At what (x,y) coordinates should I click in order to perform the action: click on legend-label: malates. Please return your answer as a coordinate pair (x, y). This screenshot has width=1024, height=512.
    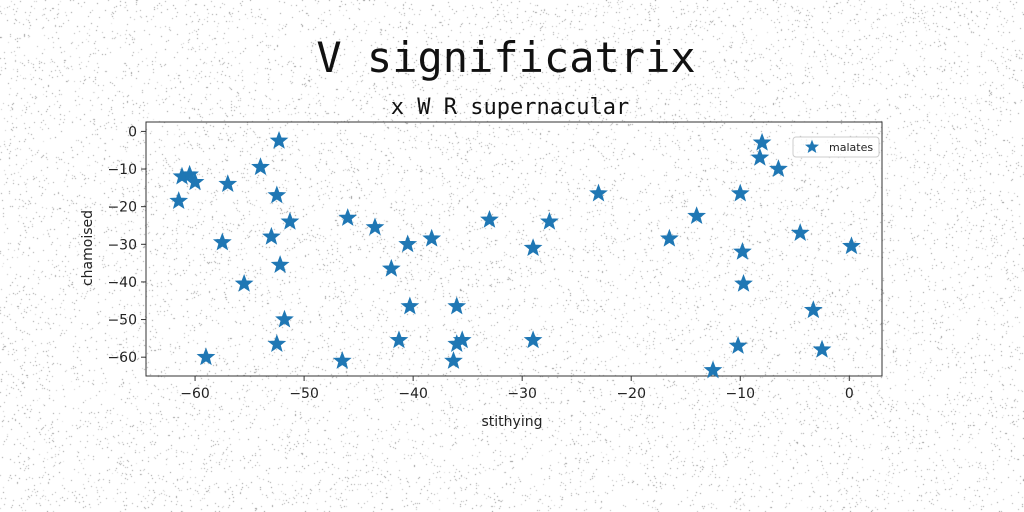
    Looking at the image, I should click on (851, 147).